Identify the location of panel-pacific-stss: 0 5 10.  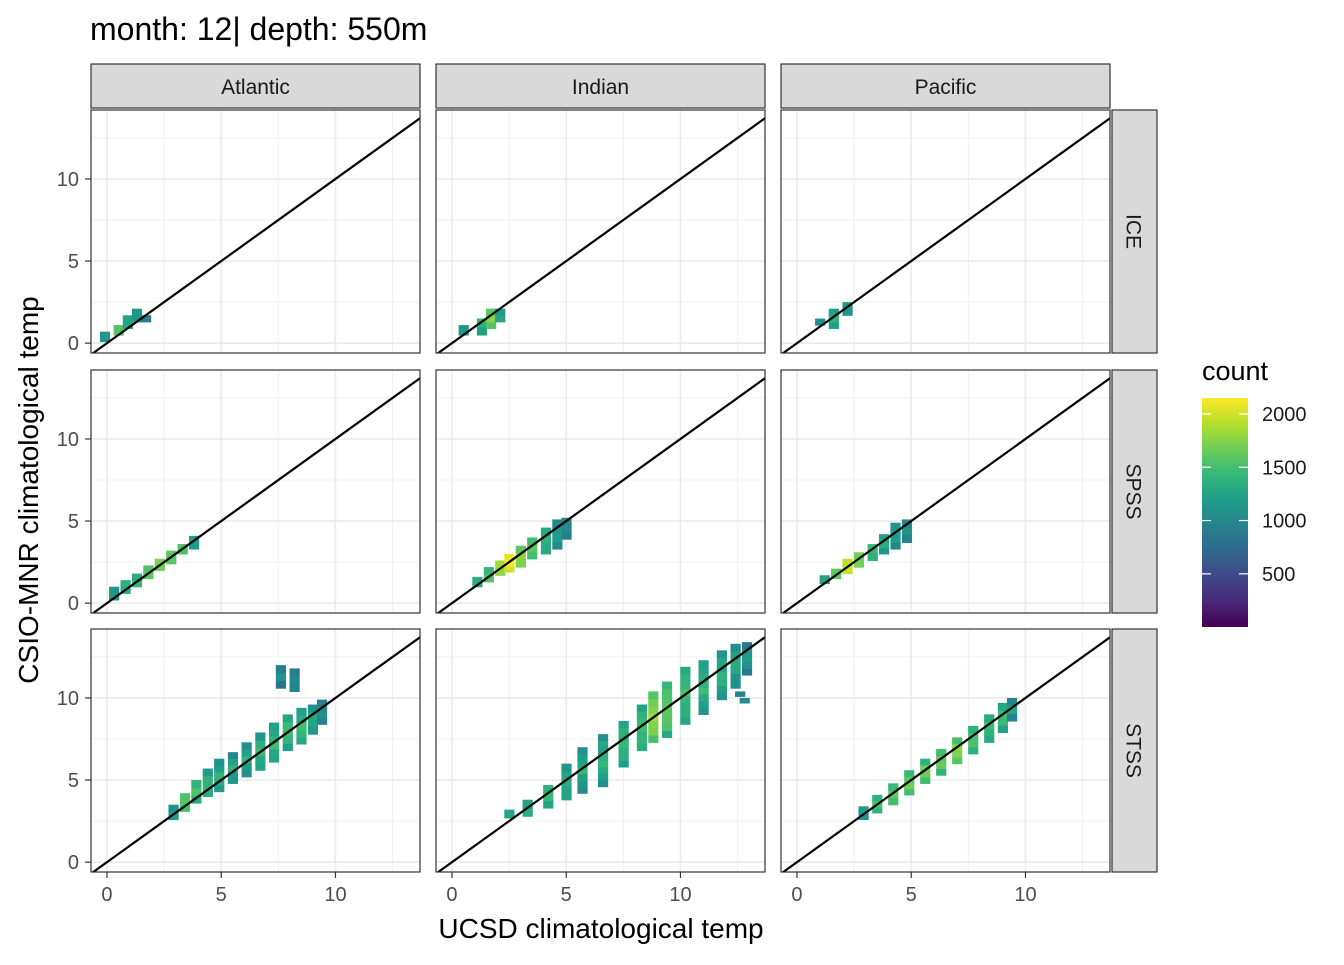
(945, 767).